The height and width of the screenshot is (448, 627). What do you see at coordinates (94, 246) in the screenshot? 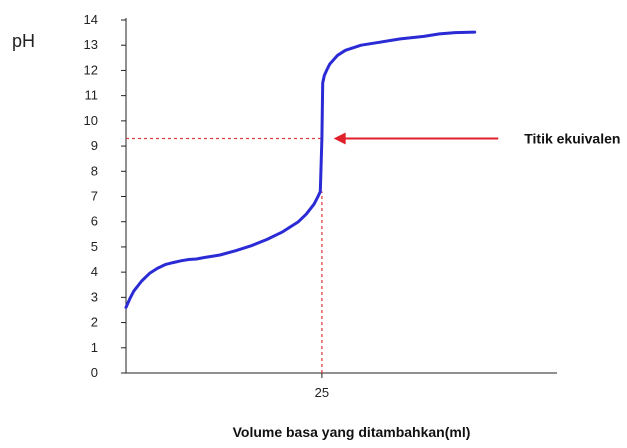
I see `y-tick-label: 5` at bounding box center [94, 246].